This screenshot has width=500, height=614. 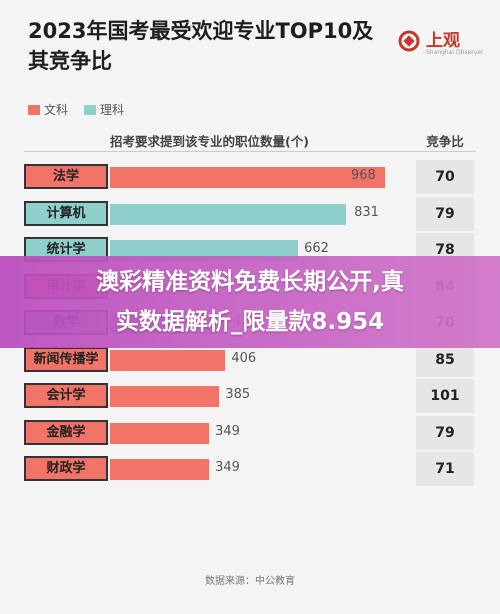 What do you see at coordinates (455, 52) in the screenshot?
I see `logo-subtitle: Shanghai Observer` at bounding box center [455, 52].